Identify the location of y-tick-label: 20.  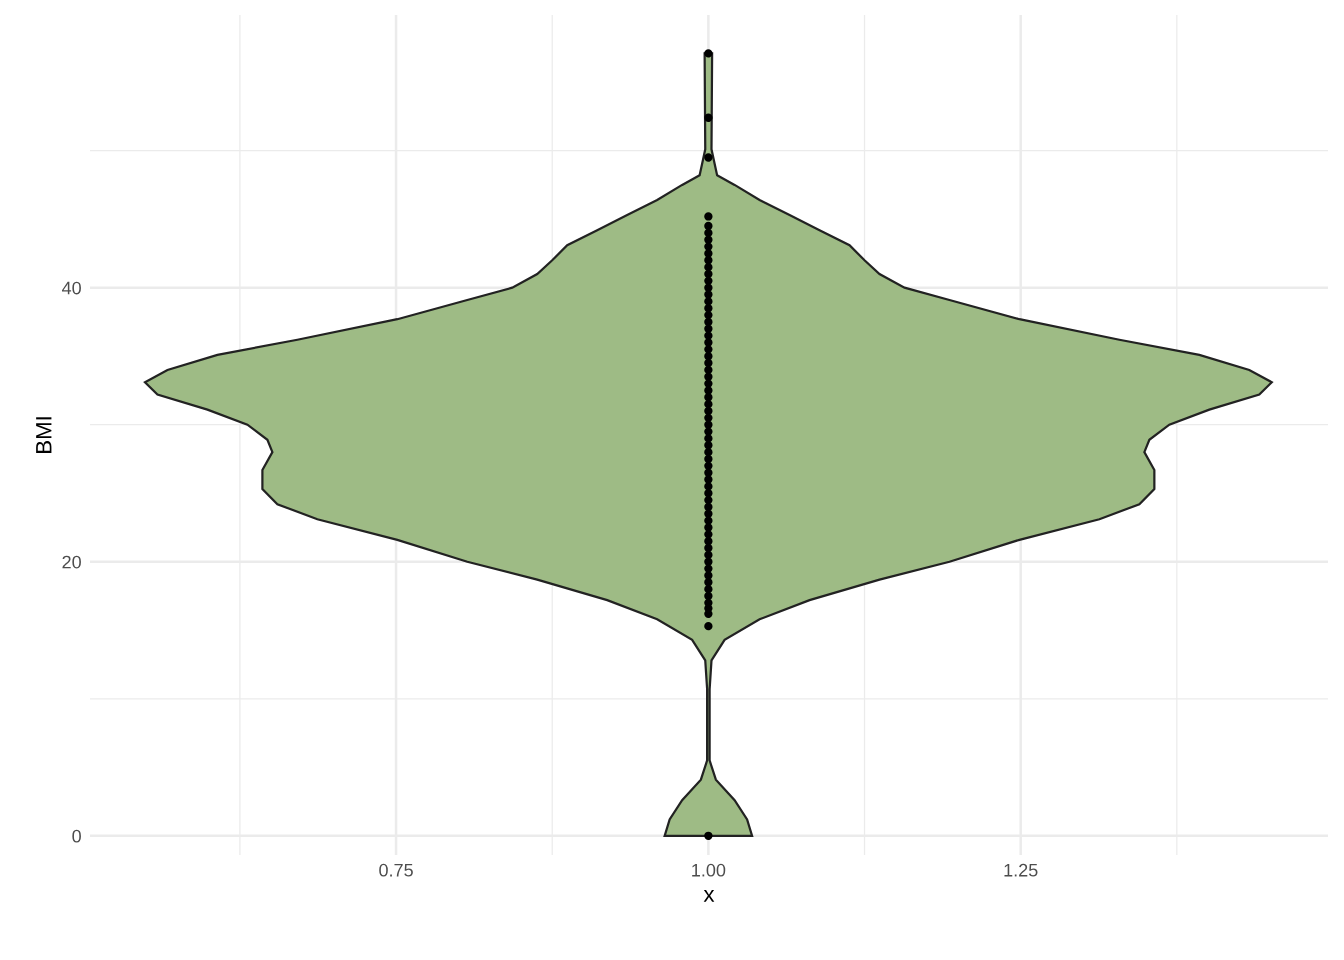
(71, 562).